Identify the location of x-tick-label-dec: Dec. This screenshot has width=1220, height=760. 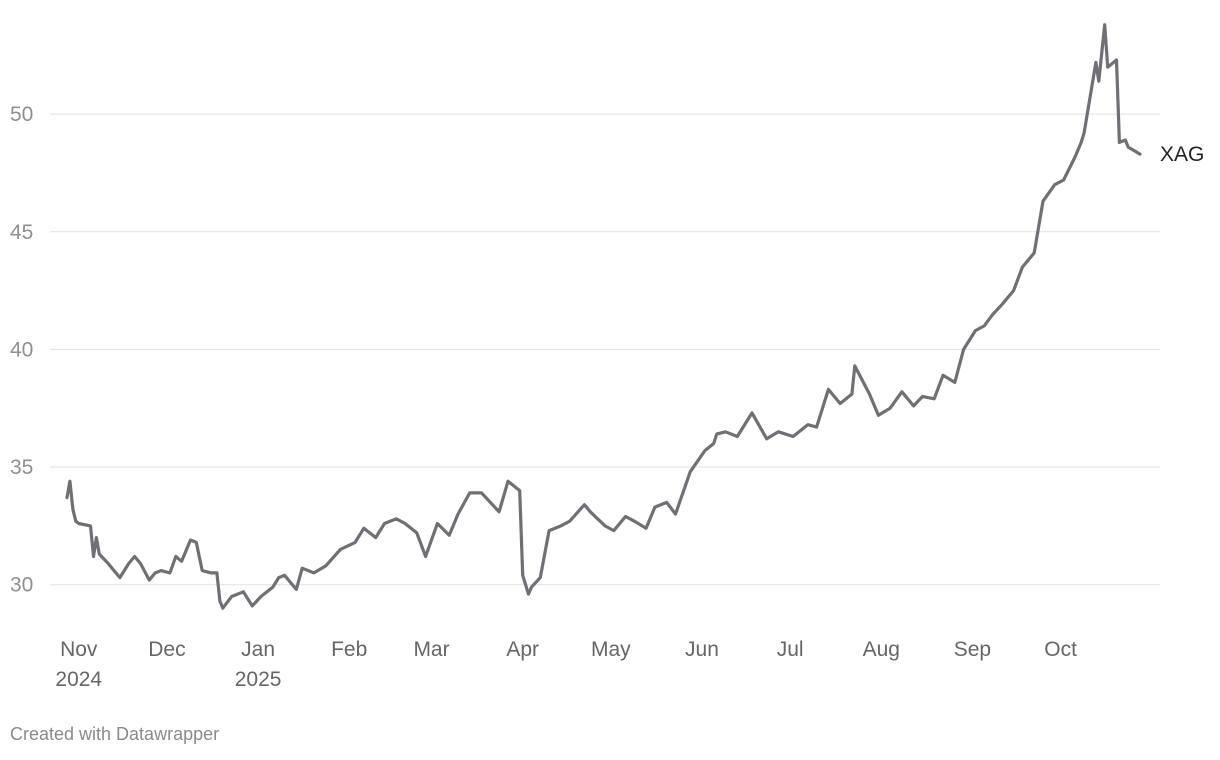
(166, 649).